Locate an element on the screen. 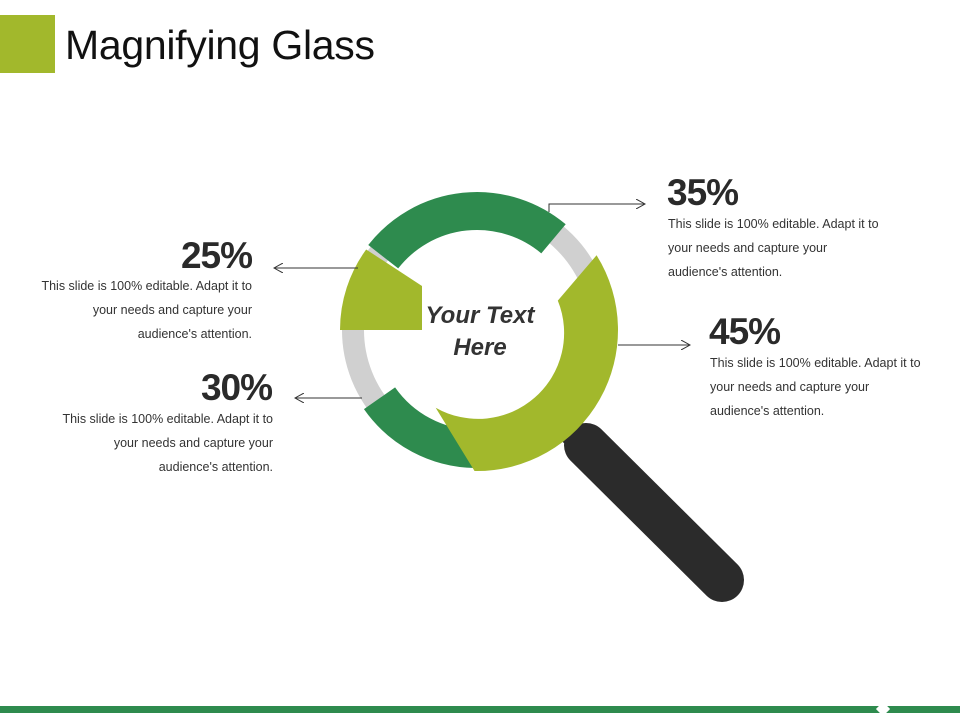 The width and height of the screenshot is (960, 720). percent-45: 45% is located at coordinates (745, 331).